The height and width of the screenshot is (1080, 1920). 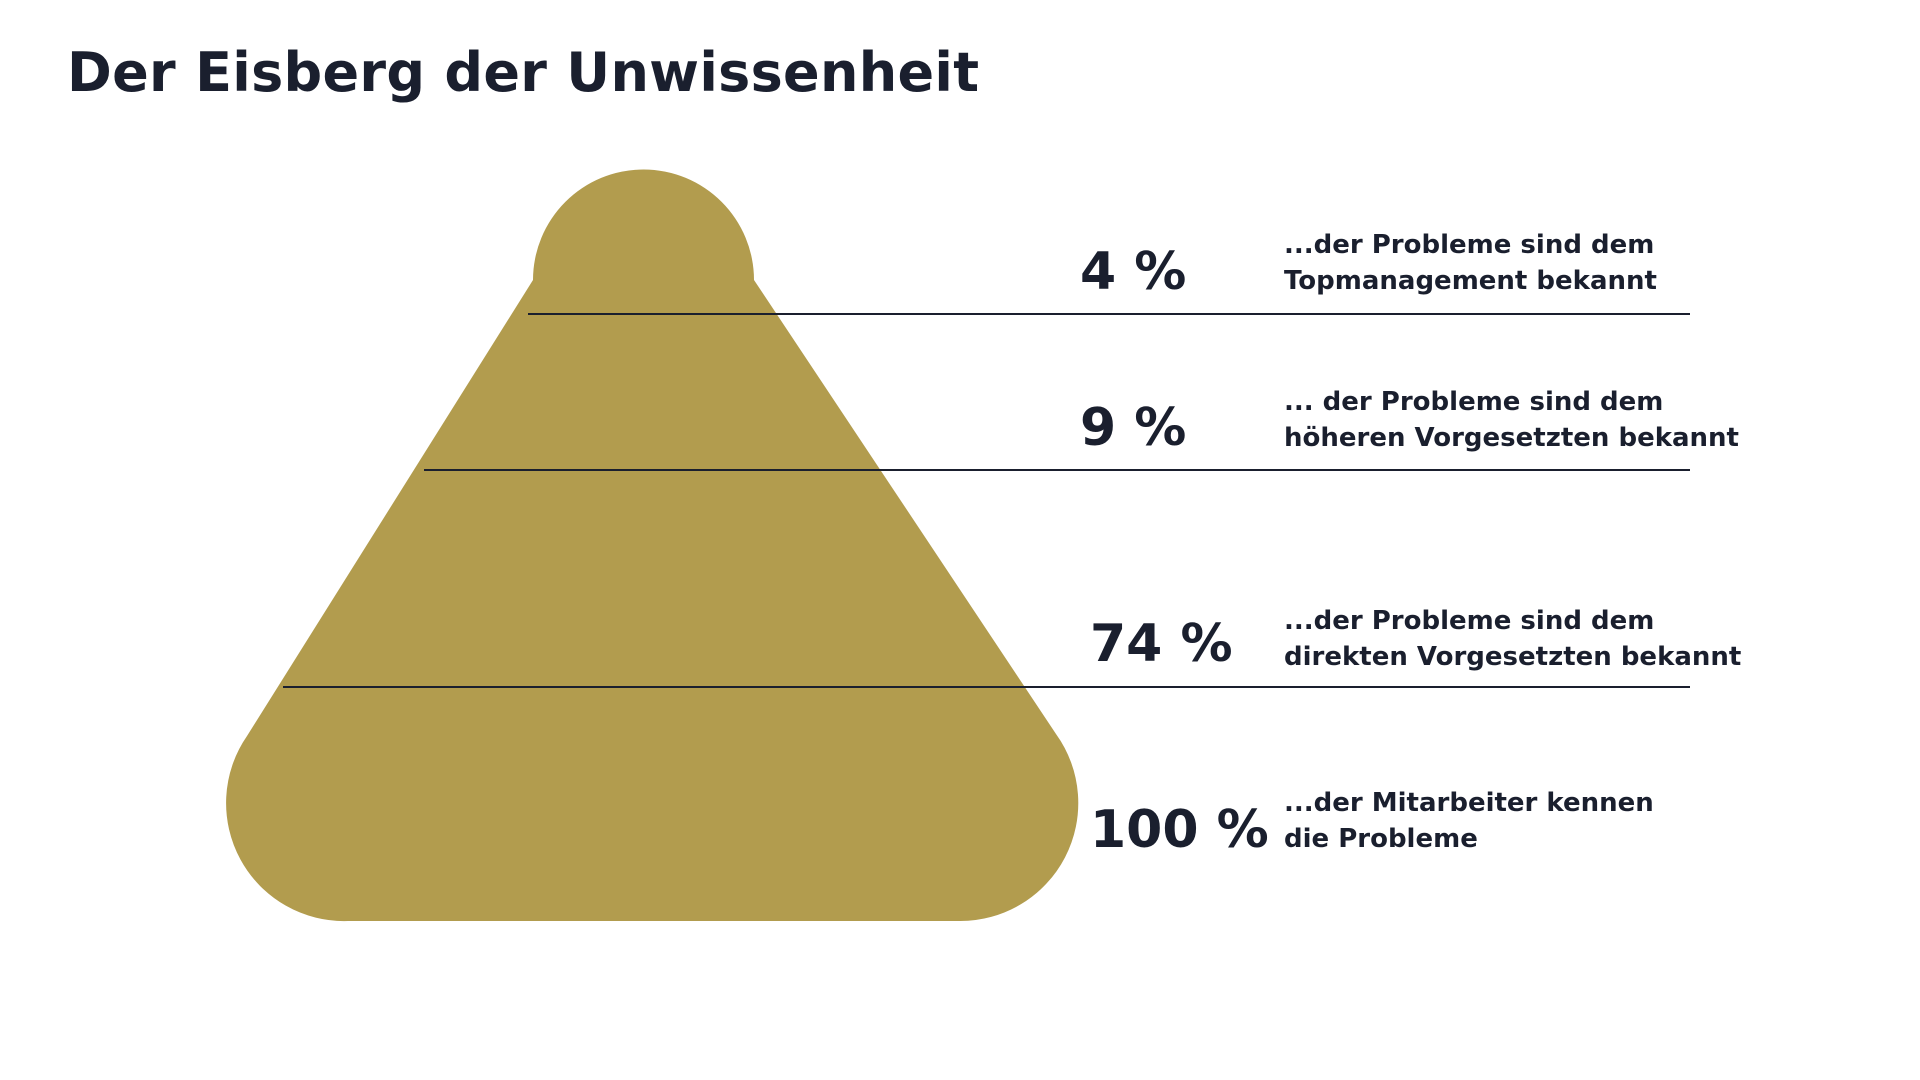 I want to click on level-percent-hoehere-vorgesetzte: 9 %, so click(x=1133, y=428).